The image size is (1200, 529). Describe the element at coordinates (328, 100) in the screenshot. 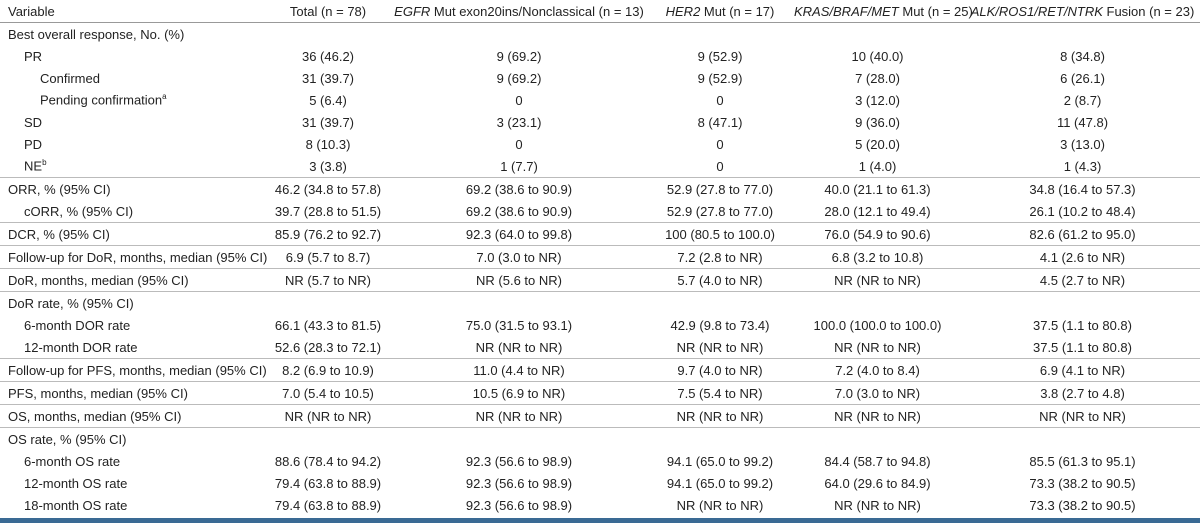

I see `cell: 5 (6.4)` at that location.